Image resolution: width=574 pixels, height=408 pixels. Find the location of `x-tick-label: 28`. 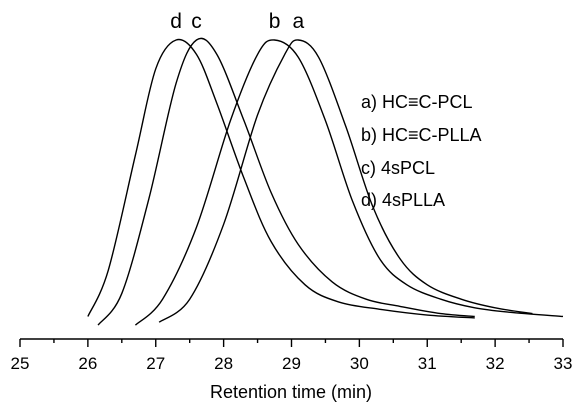

x-tick-label: 28 is located at coordinates (223, 363).